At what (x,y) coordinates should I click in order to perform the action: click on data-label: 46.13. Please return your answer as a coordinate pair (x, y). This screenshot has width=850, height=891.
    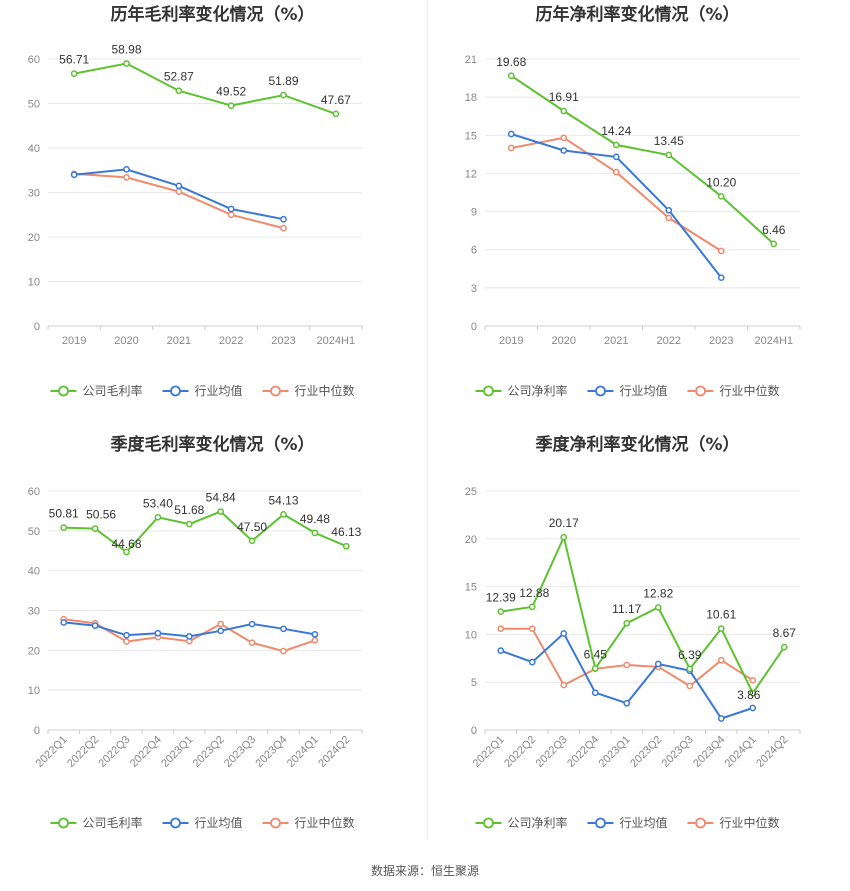
    Looking at the image, I should click on (346, 532).